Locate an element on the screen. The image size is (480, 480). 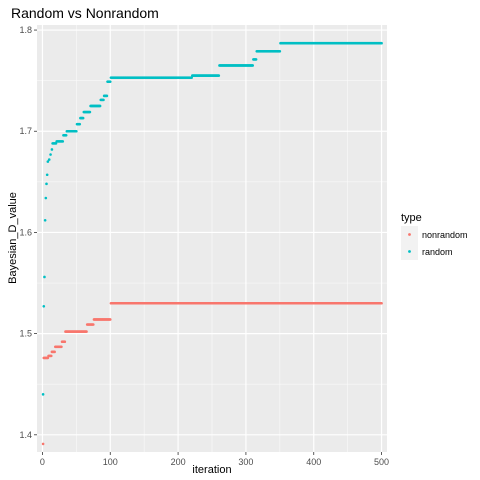
x-tick-label: 500 is located at coordinates (381, 462).